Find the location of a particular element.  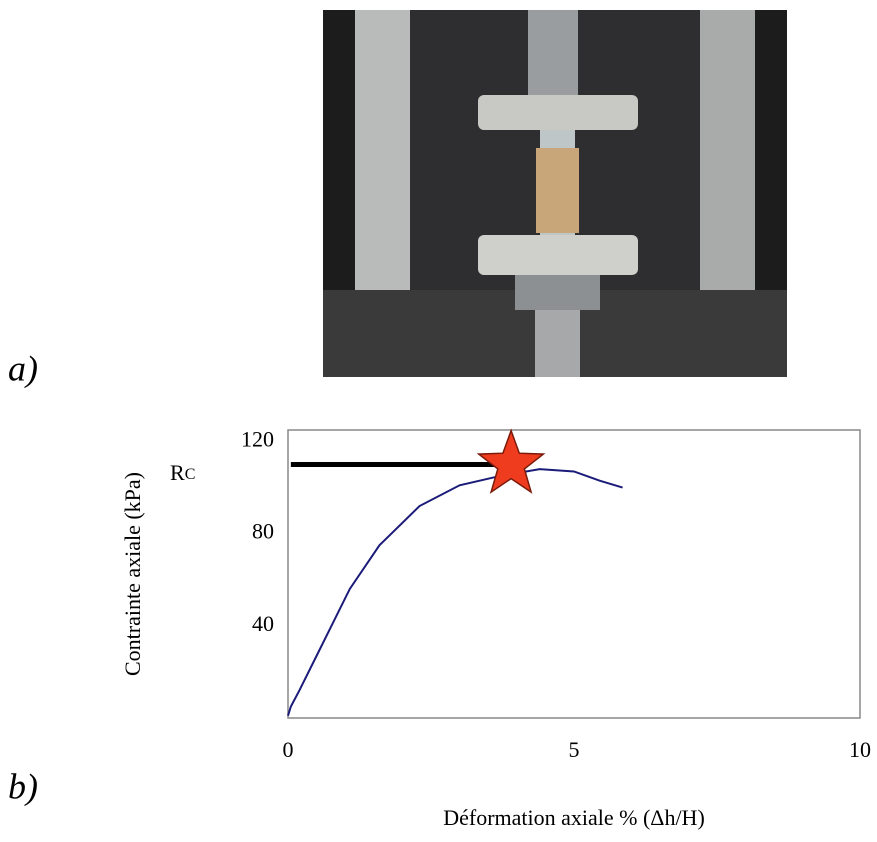

marker-label-main: R is located at coordinates (177, 472).